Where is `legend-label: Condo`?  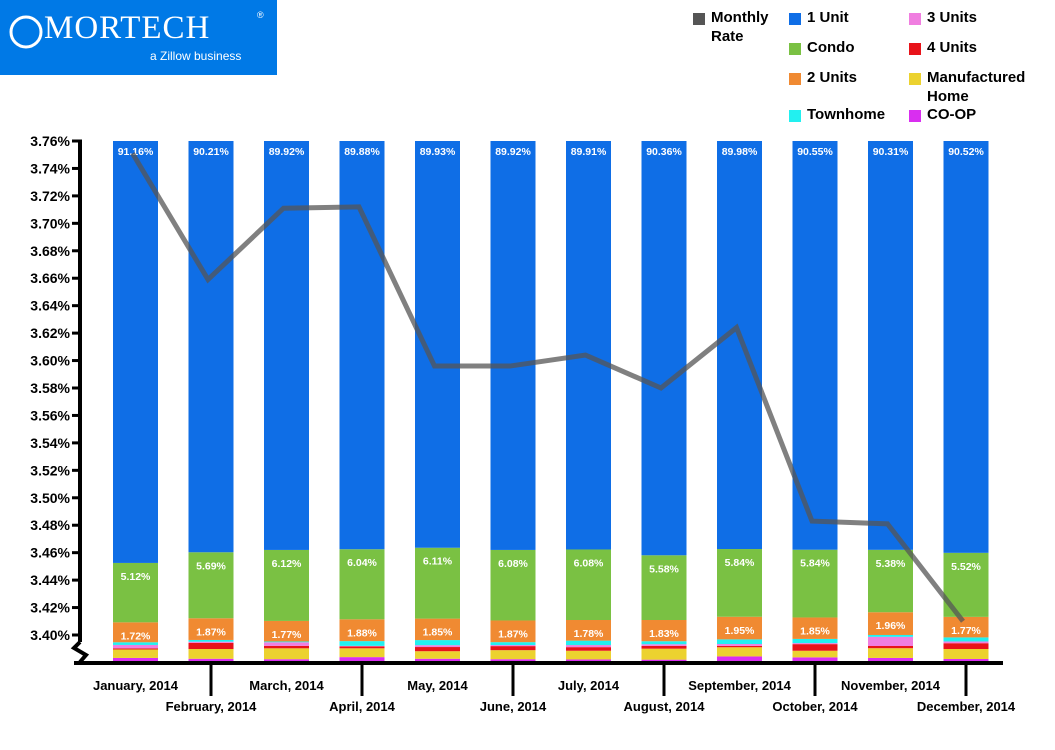 legend-label: Condo is located at coordinates (831, 47).